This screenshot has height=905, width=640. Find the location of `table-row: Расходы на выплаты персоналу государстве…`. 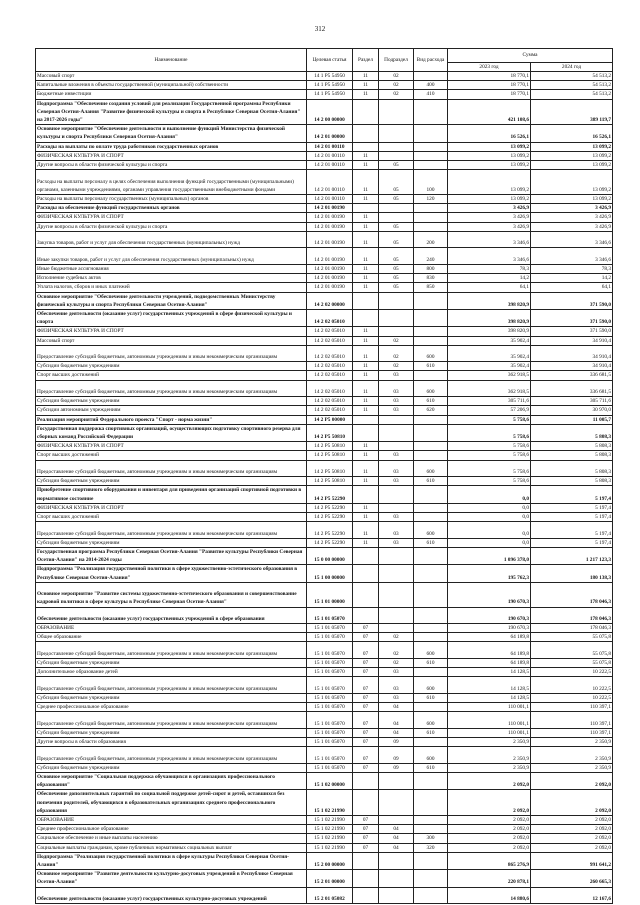

table-row: Расходы на выплаты персоналу государстве… is located at coordinates (324, 199).